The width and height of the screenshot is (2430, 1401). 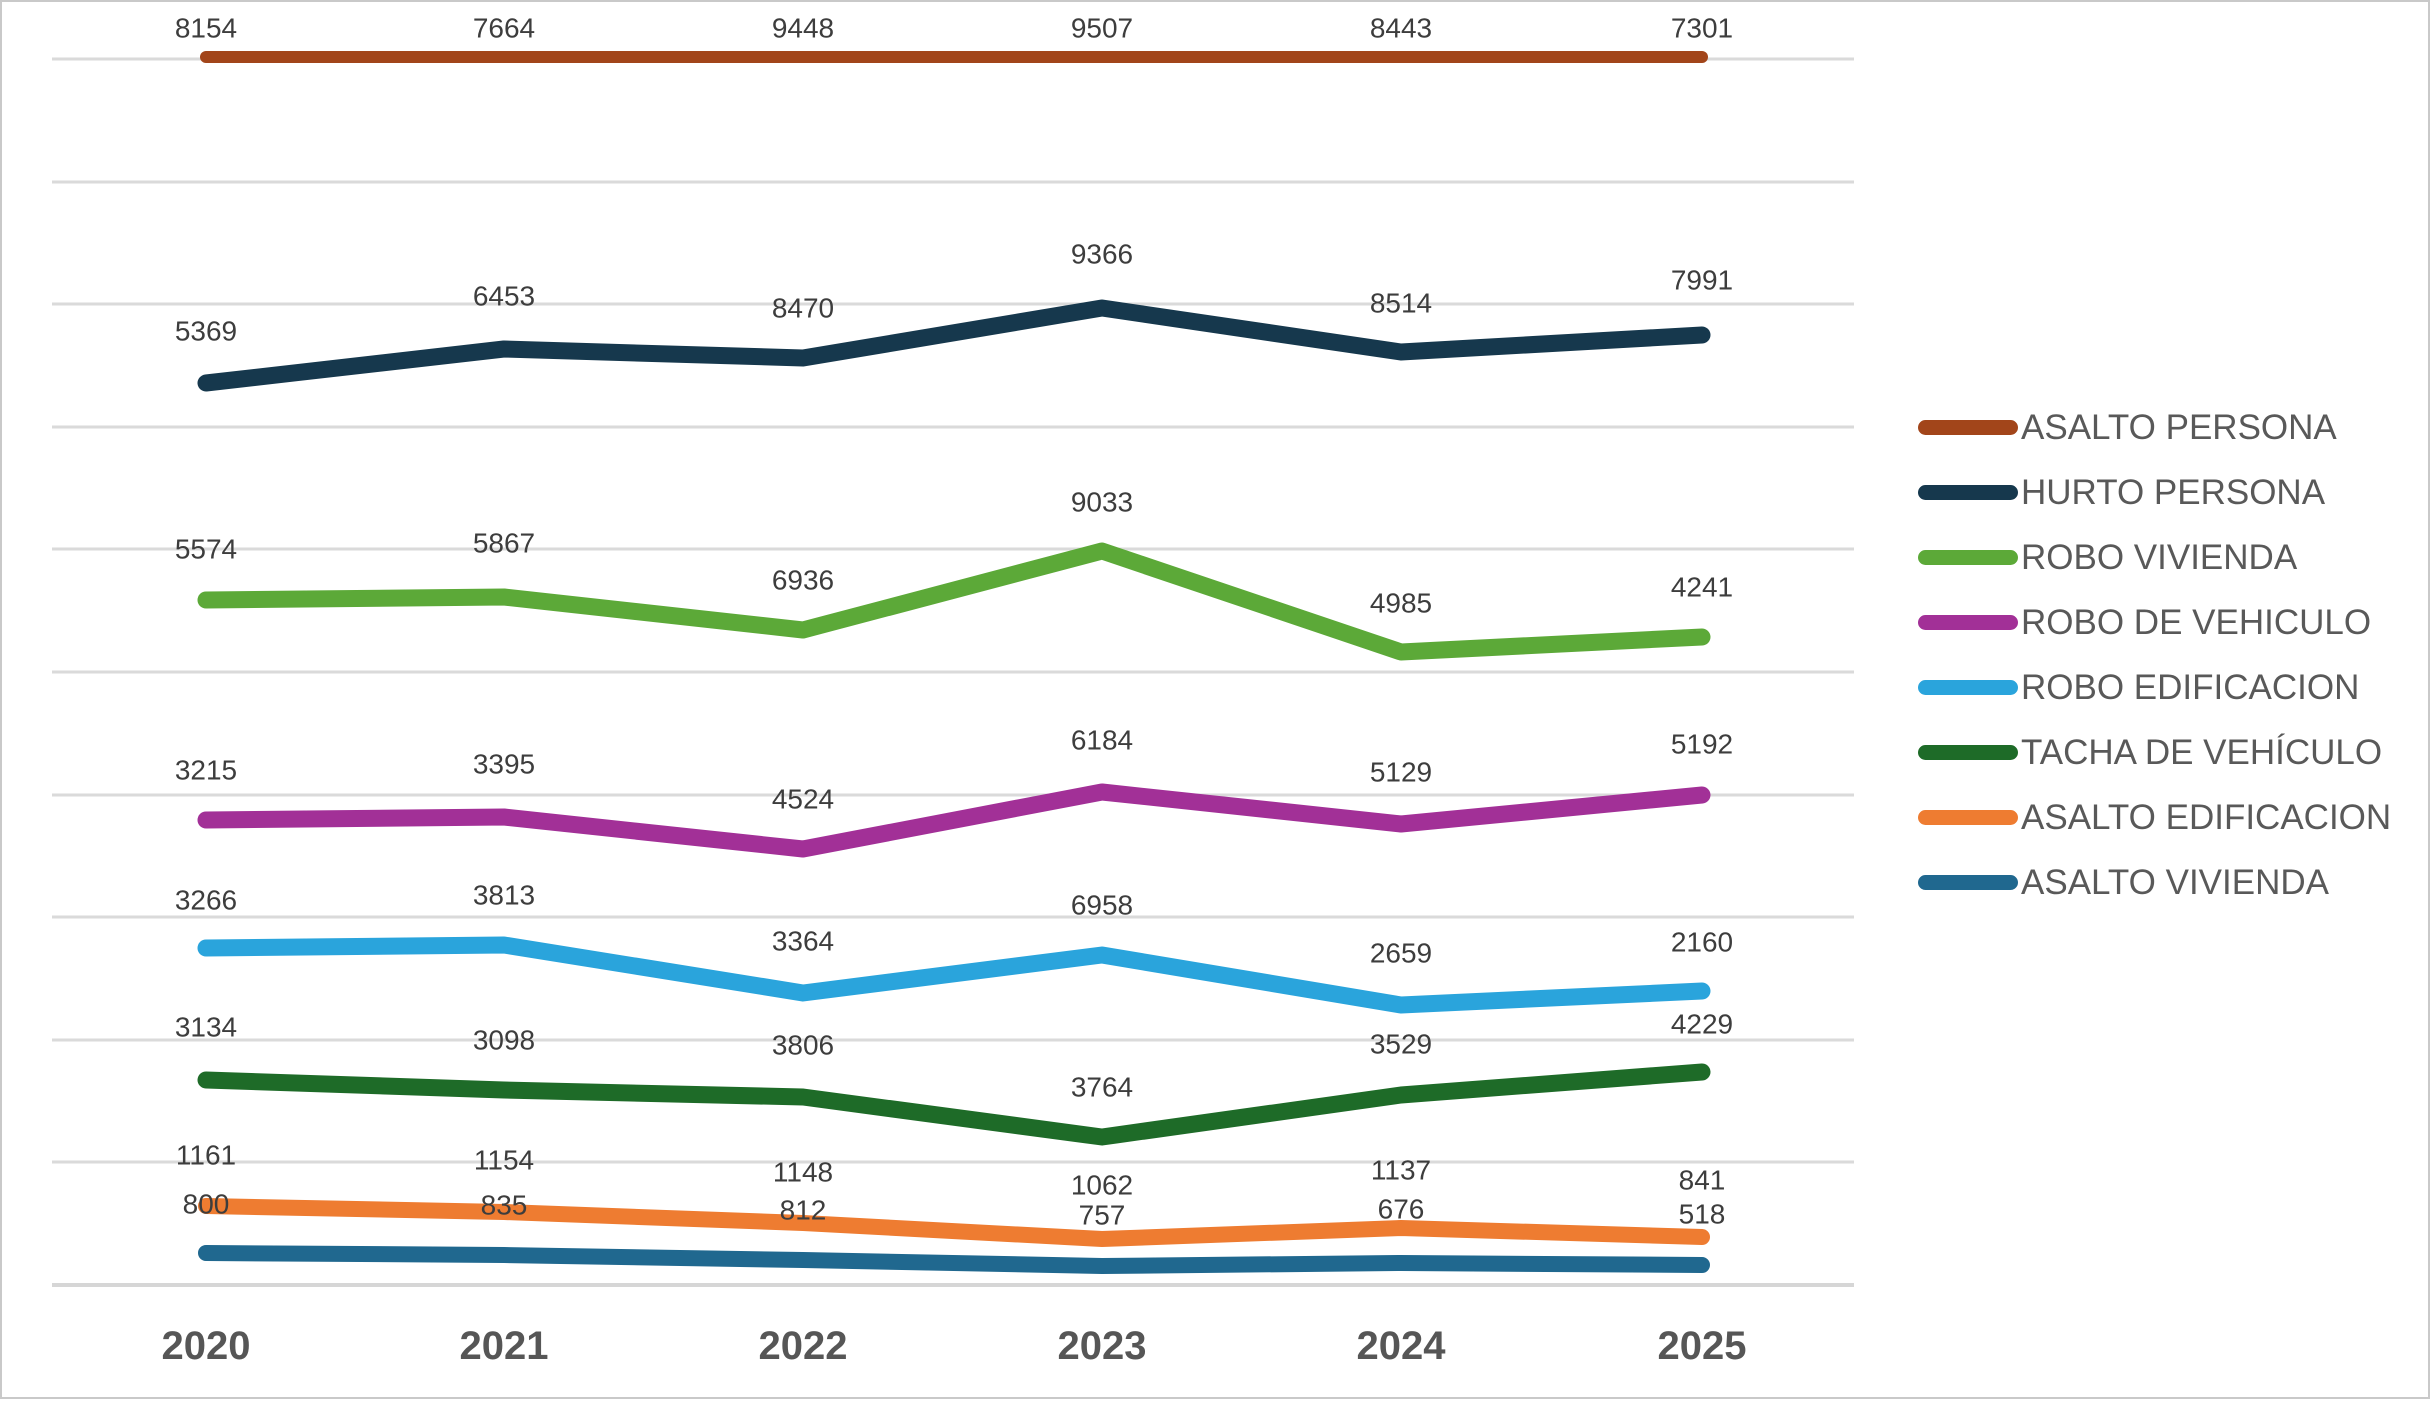 What do you see at coordinates (1401, 303) in the screenshot?
I see `data-label: 8514` at bounding box center [1401, 303].